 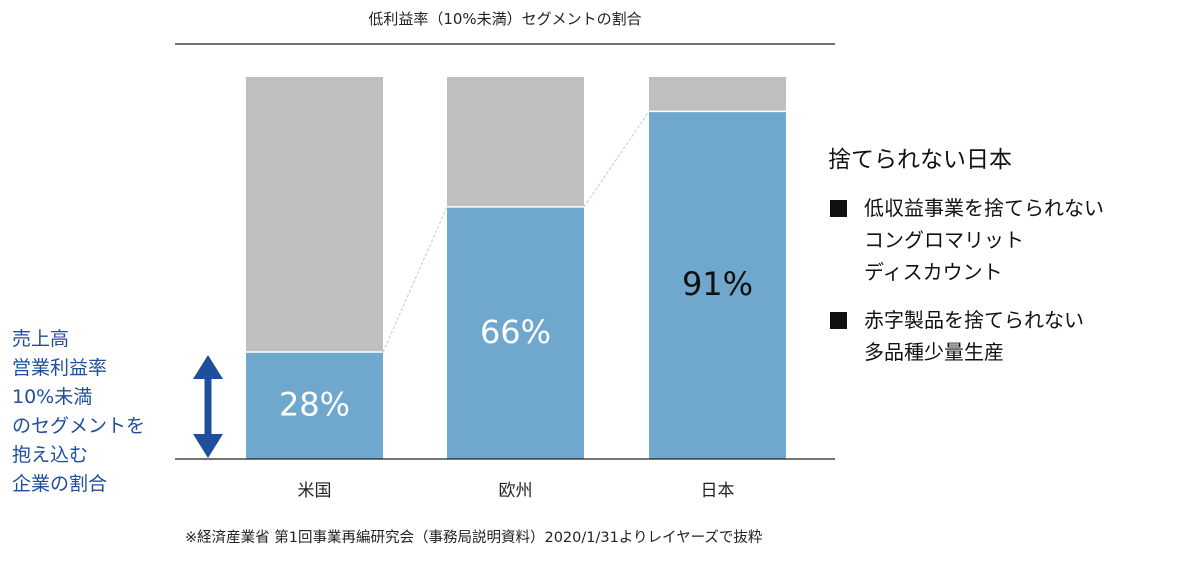 I want to click on bar-data-label: 91%, so click(x=717, y=284).